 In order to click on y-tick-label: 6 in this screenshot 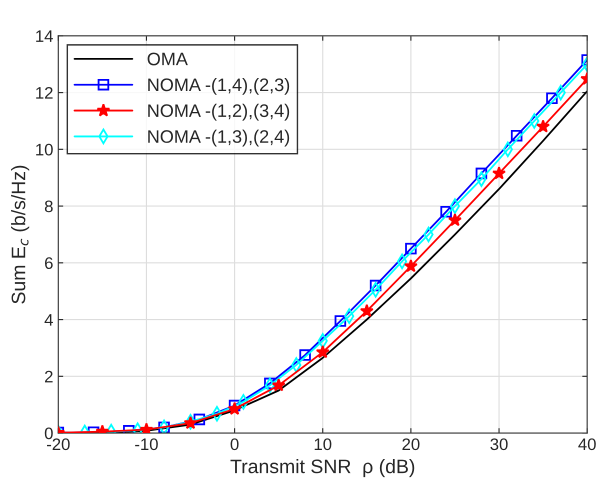, I will do `click(49, 263)`.